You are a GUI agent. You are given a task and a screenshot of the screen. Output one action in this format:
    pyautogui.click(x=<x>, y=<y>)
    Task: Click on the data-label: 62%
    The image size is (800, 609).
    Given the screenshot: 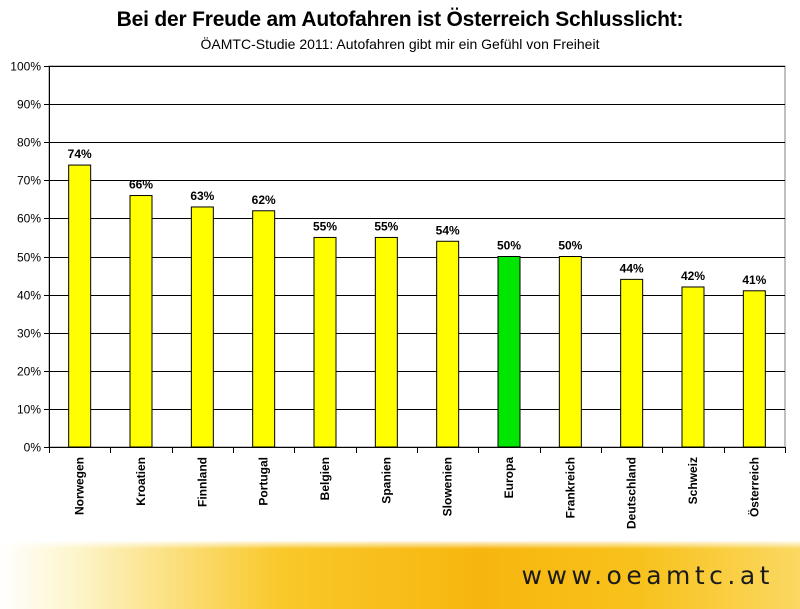 What is the action you would take?
    pyautogui.click(x=264, y=200)
    